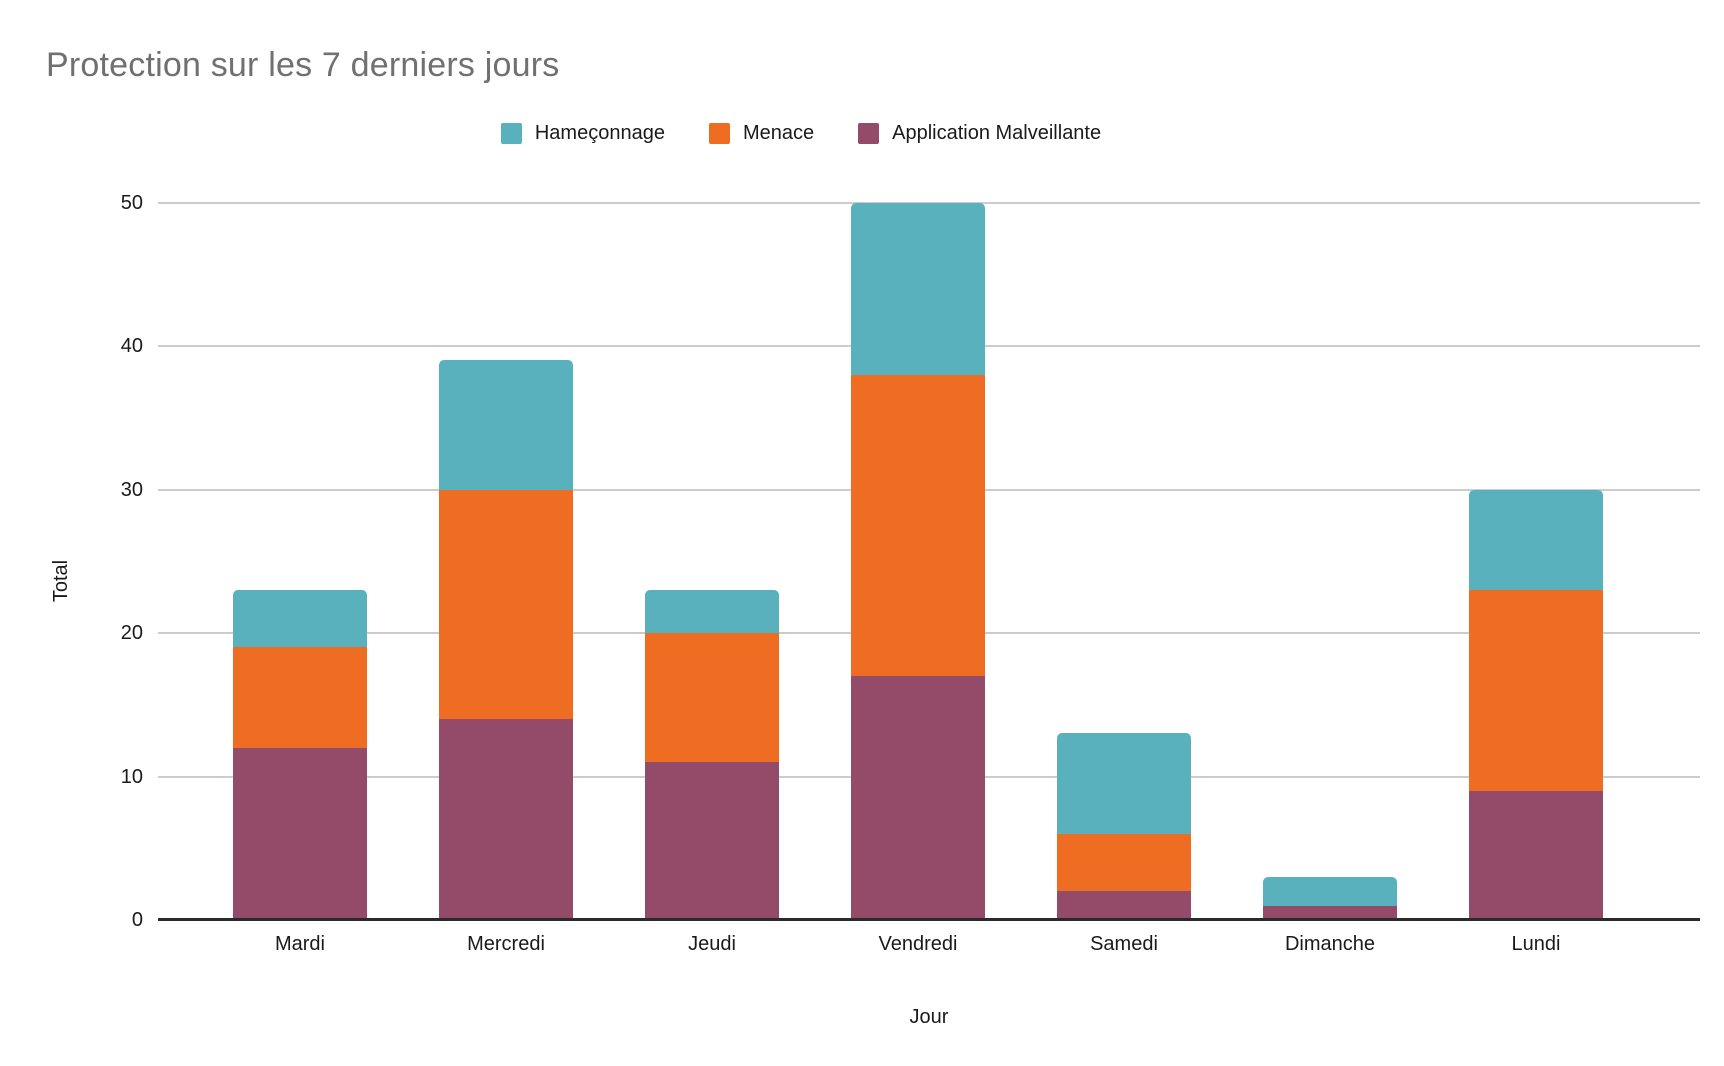 Image resolution: width=1724 pixels, height=1066 pixels. What do you see at coordinates (918, 798) in the screenshot?
I see `bar-vendredi-segment-application-malveillante` at bounding box center [918, 798].